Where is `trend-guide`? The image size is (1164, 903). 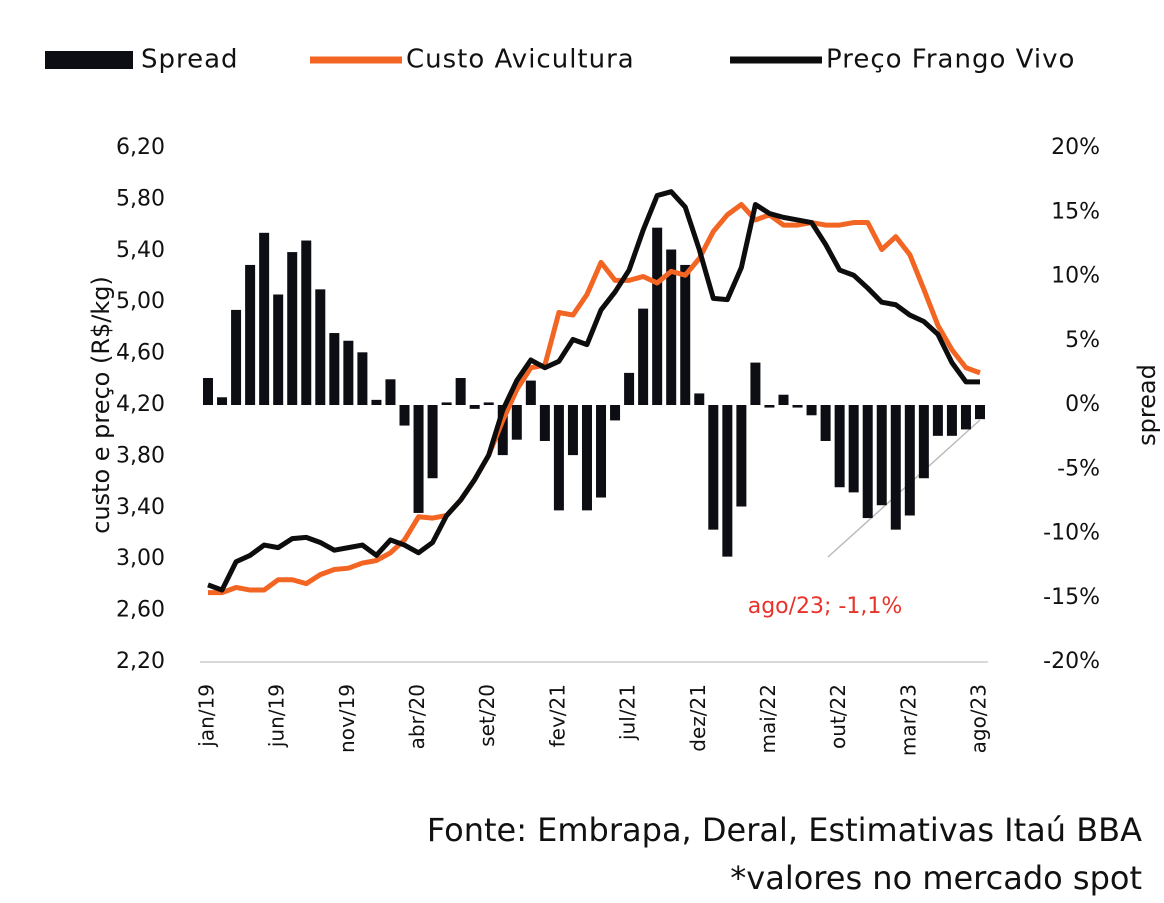
trend-guide is located at coordinates (904, 488).